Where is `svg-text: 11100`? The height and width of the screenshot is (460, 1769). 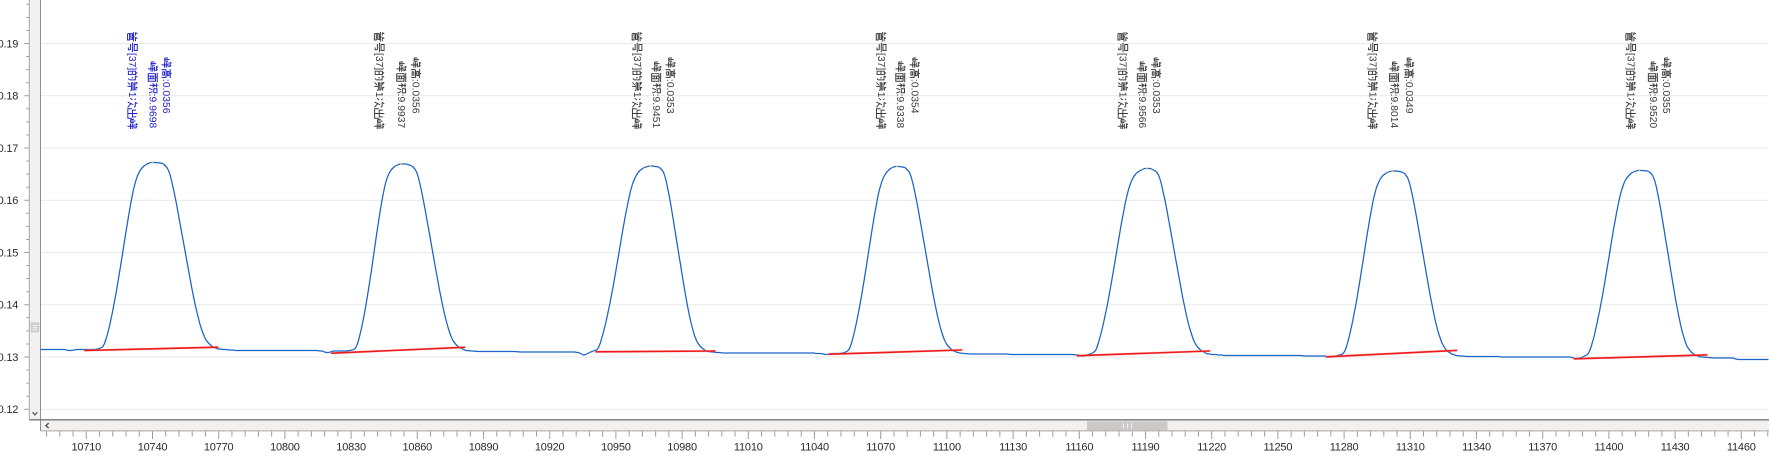
svg-text: 11100 is located at coordinates (947, 448).